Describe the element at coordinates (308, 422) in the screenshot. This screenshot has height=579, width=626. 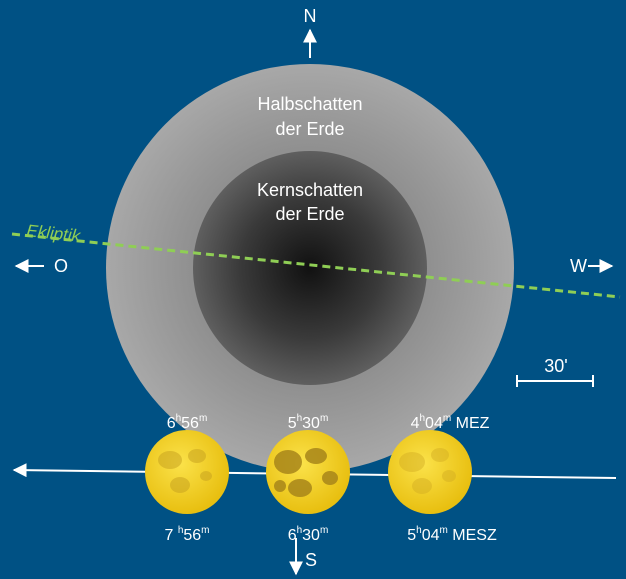
I see `moon-2-time-top: 5h30m` at that location.